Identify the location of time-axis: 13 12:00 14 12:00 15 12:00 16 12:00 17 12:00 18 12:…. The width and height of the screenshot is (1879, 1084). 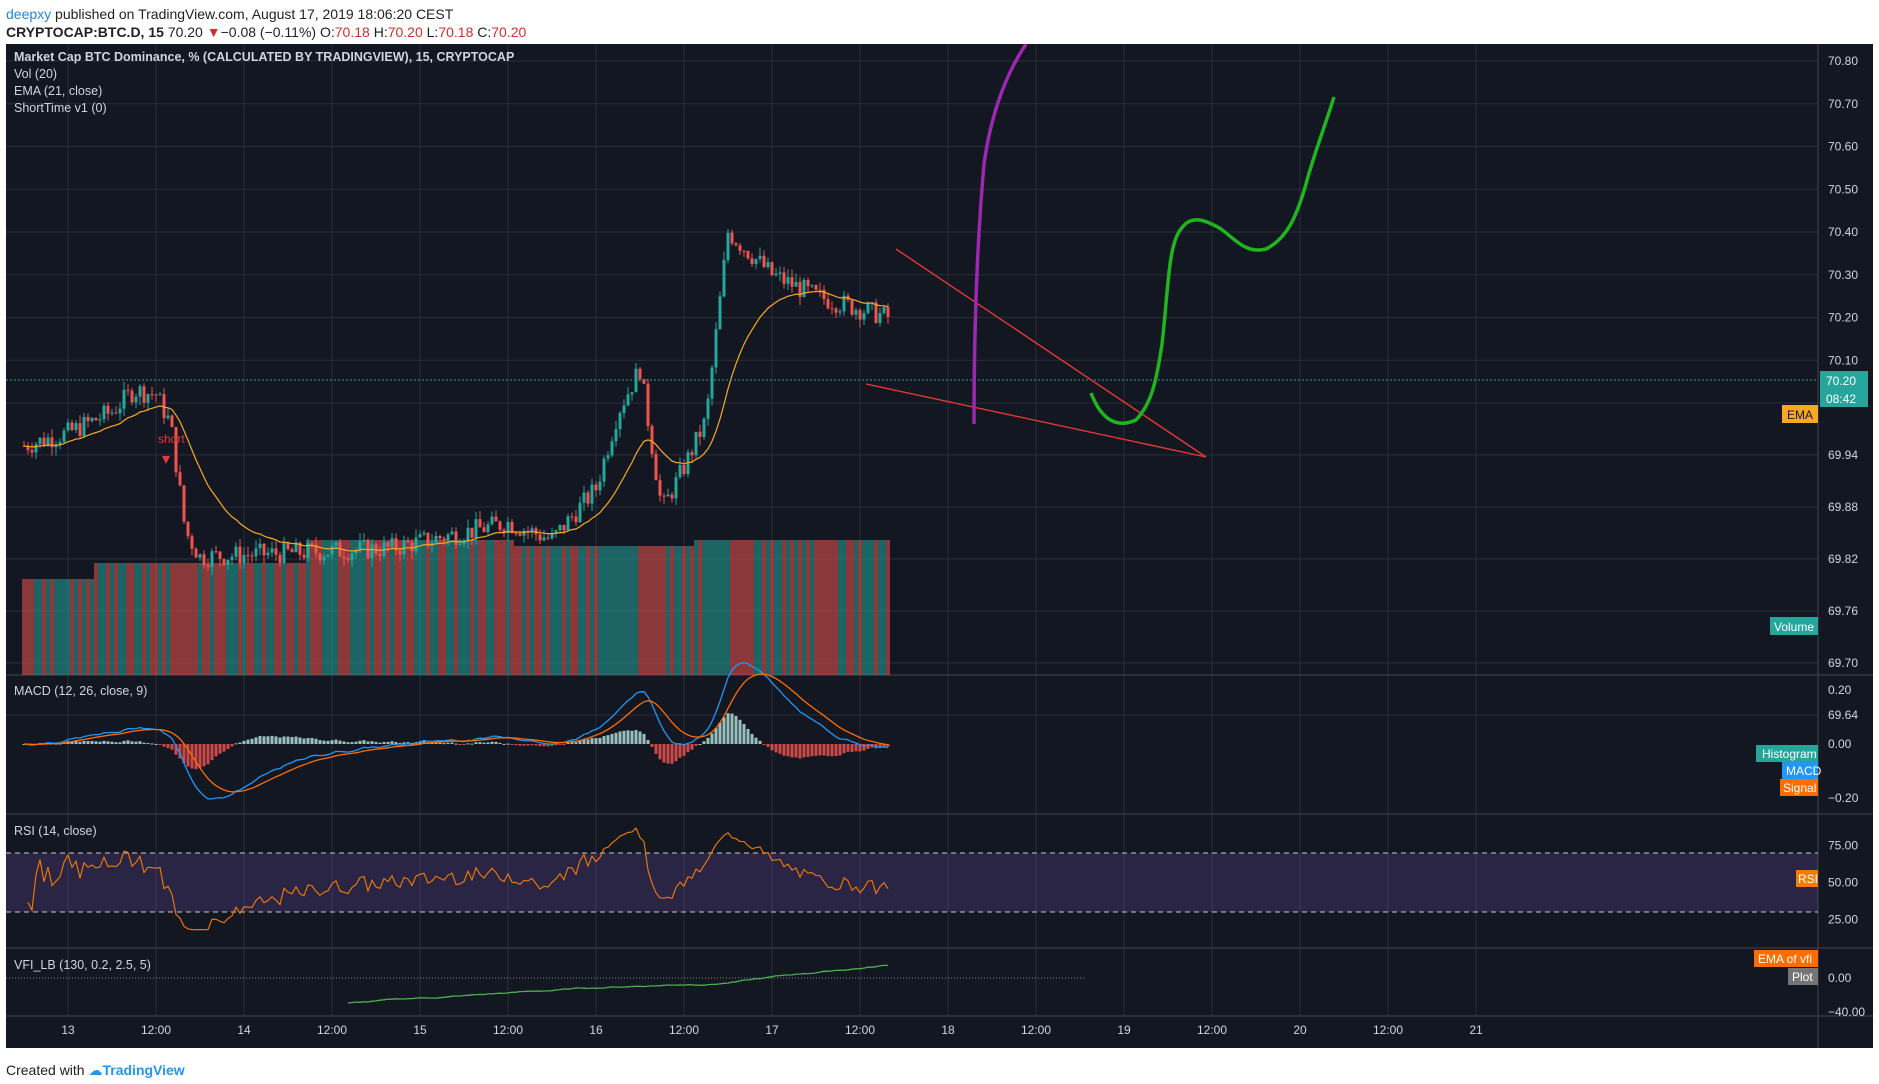
(772, 1030).